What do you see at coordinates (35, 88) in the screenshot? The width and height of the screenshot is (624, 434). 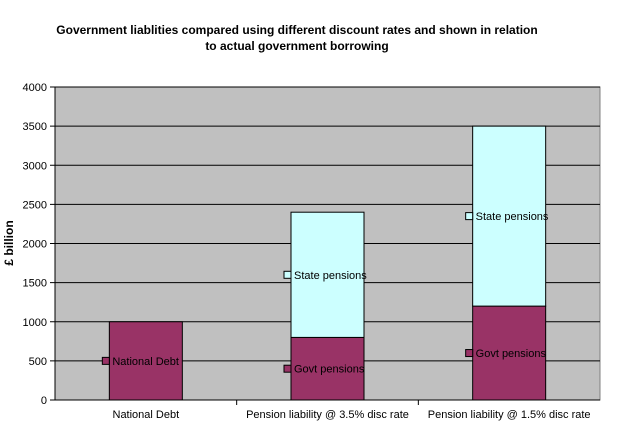 I see `y-tick-label: 4000` at bounding box center [35, 88].